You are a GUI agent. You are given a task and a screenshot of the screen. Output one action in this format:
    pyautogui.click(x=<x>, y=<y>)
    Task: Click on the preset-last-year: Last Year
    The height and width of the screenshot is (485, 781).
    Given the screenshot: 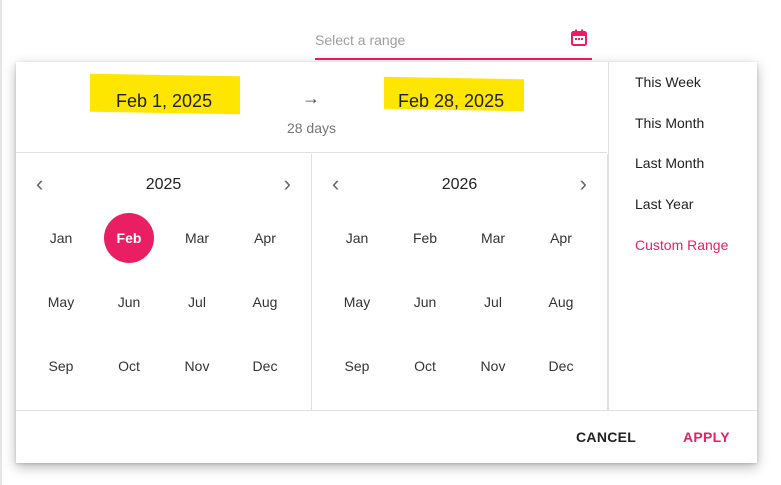 What is the action you would take?
    pyautogui.click(x=664, y=204)
    